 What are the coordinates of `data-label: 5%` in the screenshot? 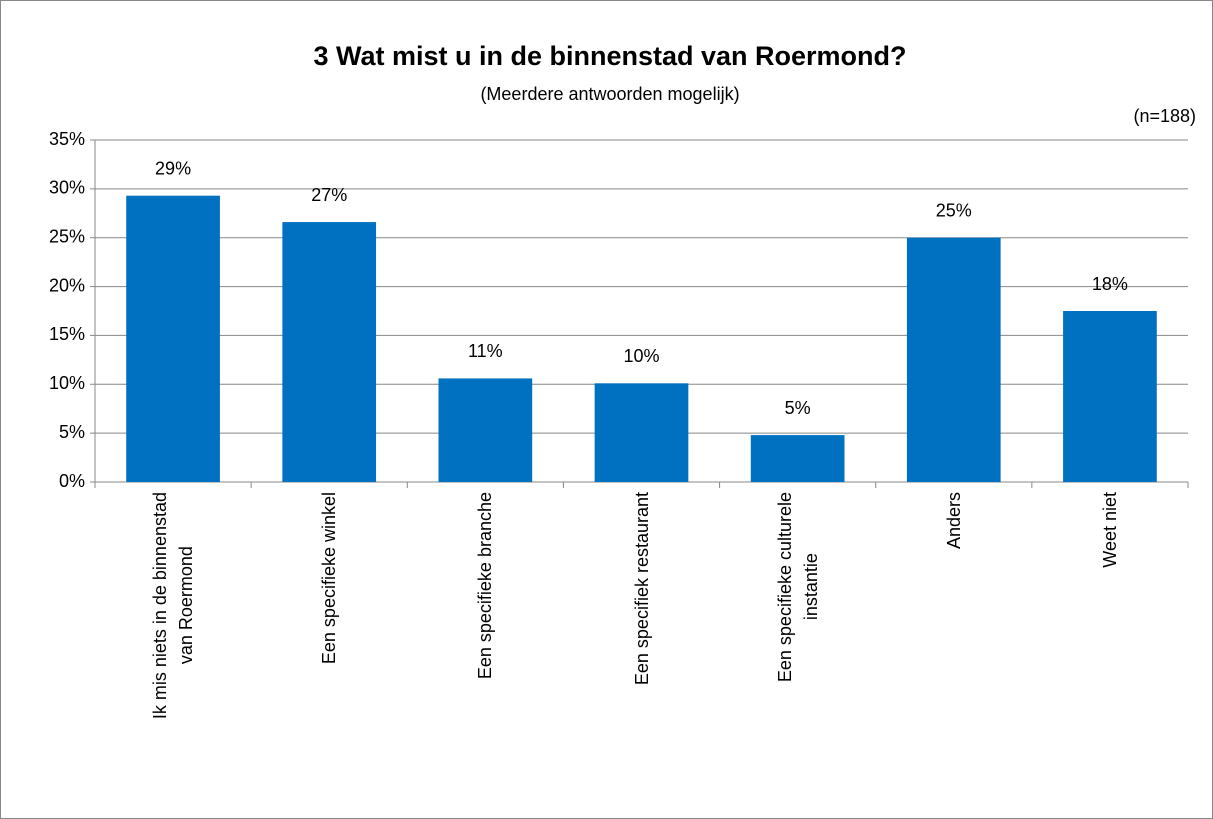 It's located at (798, 408).